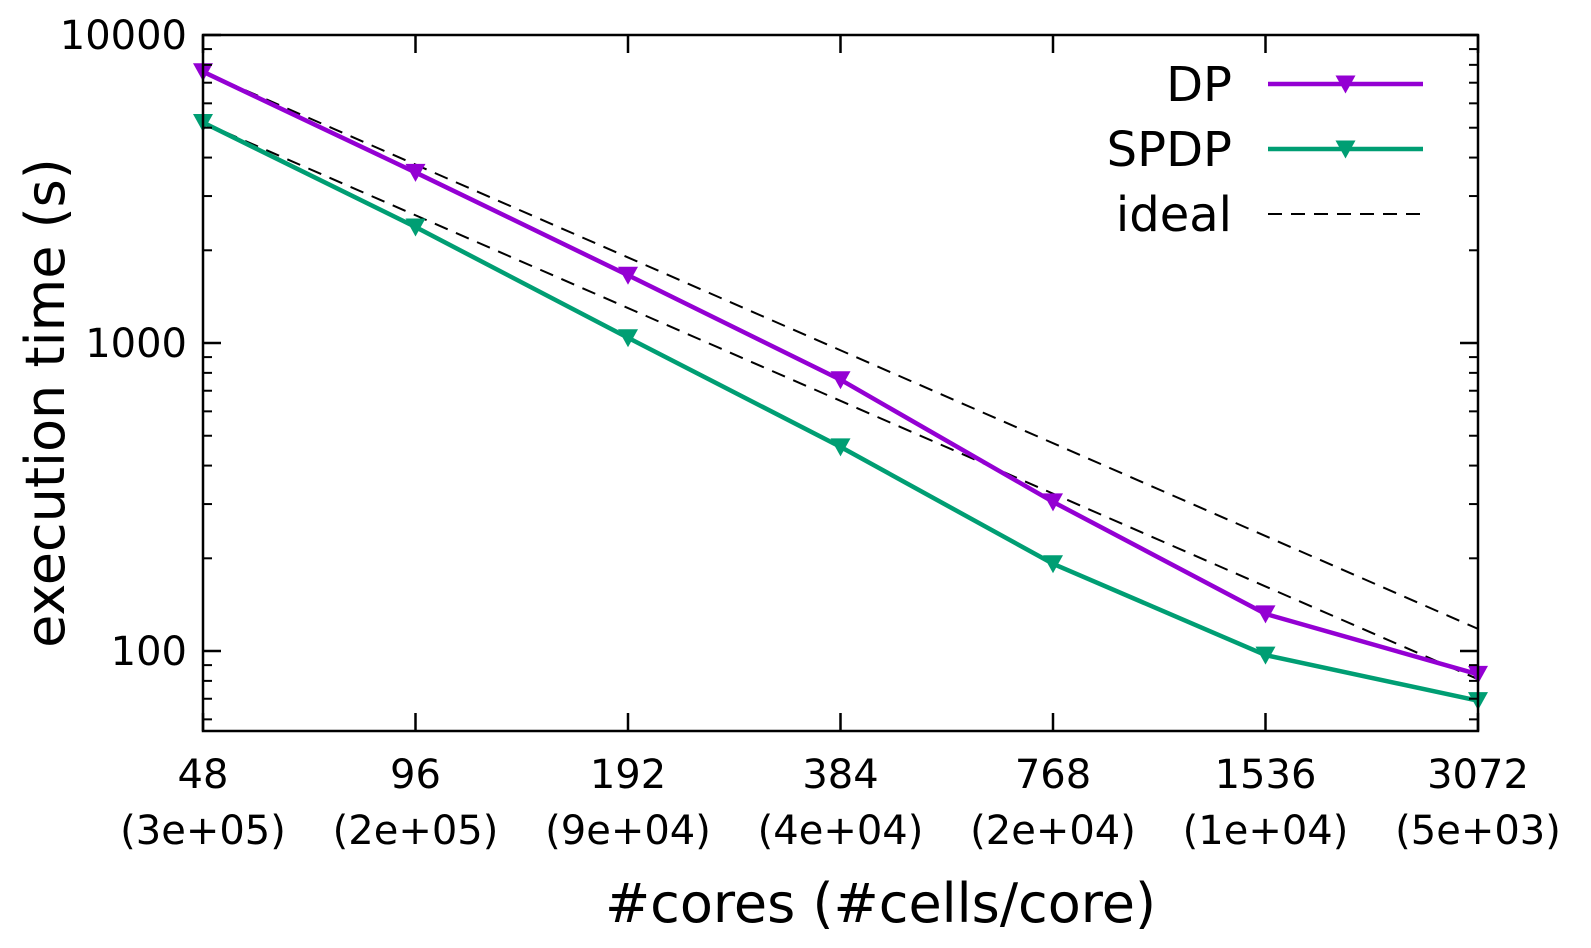  Describe the element at coordinates (628, 775) in the screenshot. I see `x-tick-label: 192` at that location.